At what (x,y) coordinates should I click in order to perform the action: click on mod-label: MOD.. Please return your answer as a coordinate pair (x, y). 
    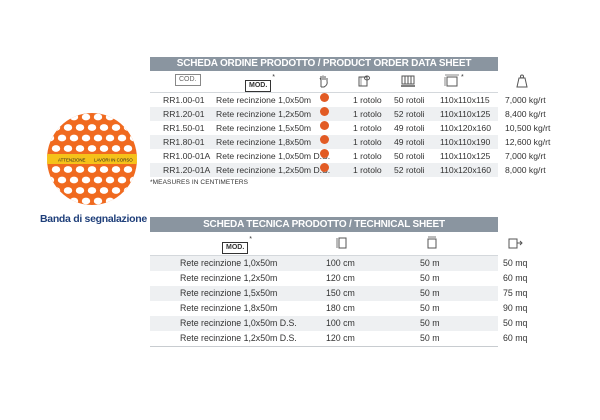
    Looking at the image, I should click on (258, 86).